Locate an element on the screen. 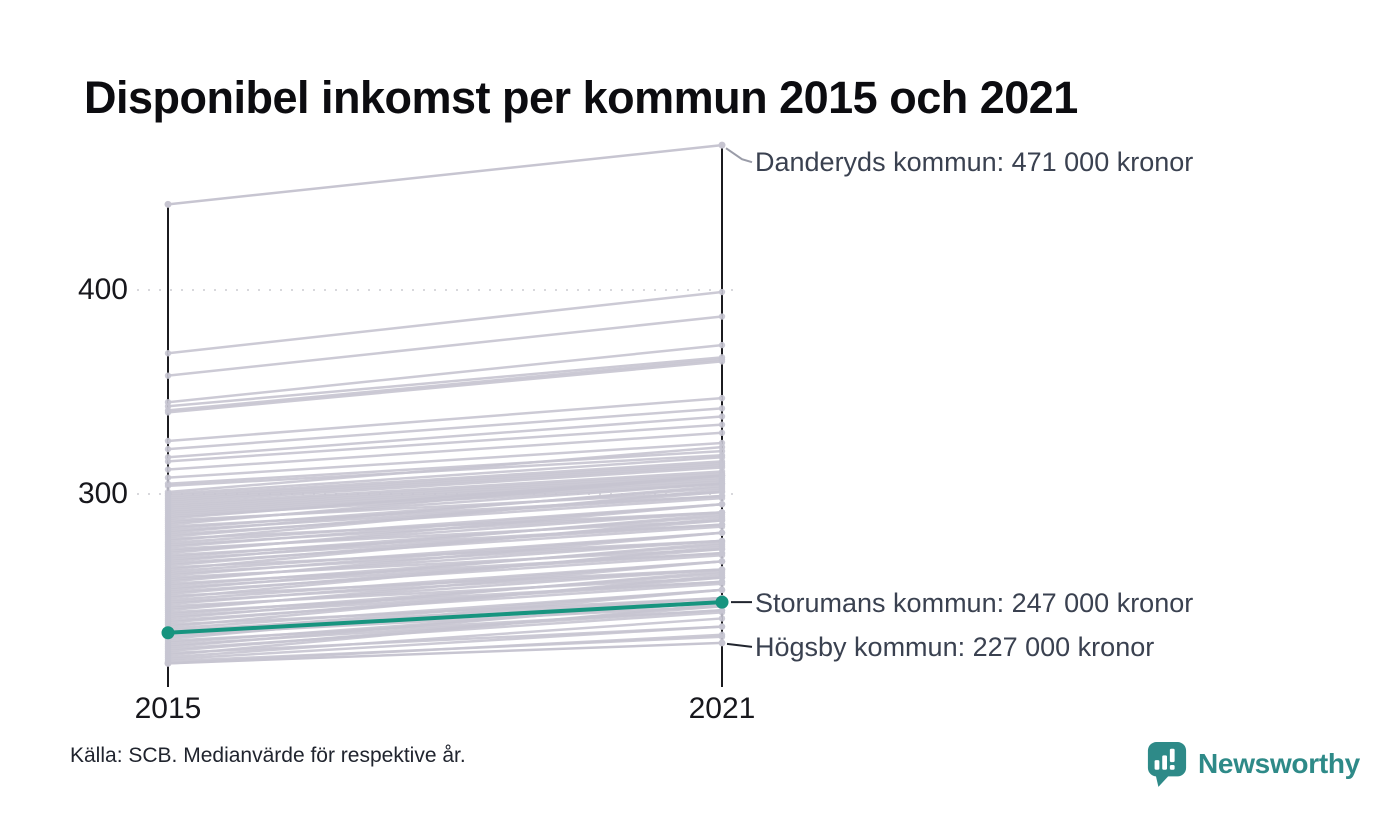  annotation-storuman: Storumans kommun: 247 000 kronor is located at coordinates (974, 603).